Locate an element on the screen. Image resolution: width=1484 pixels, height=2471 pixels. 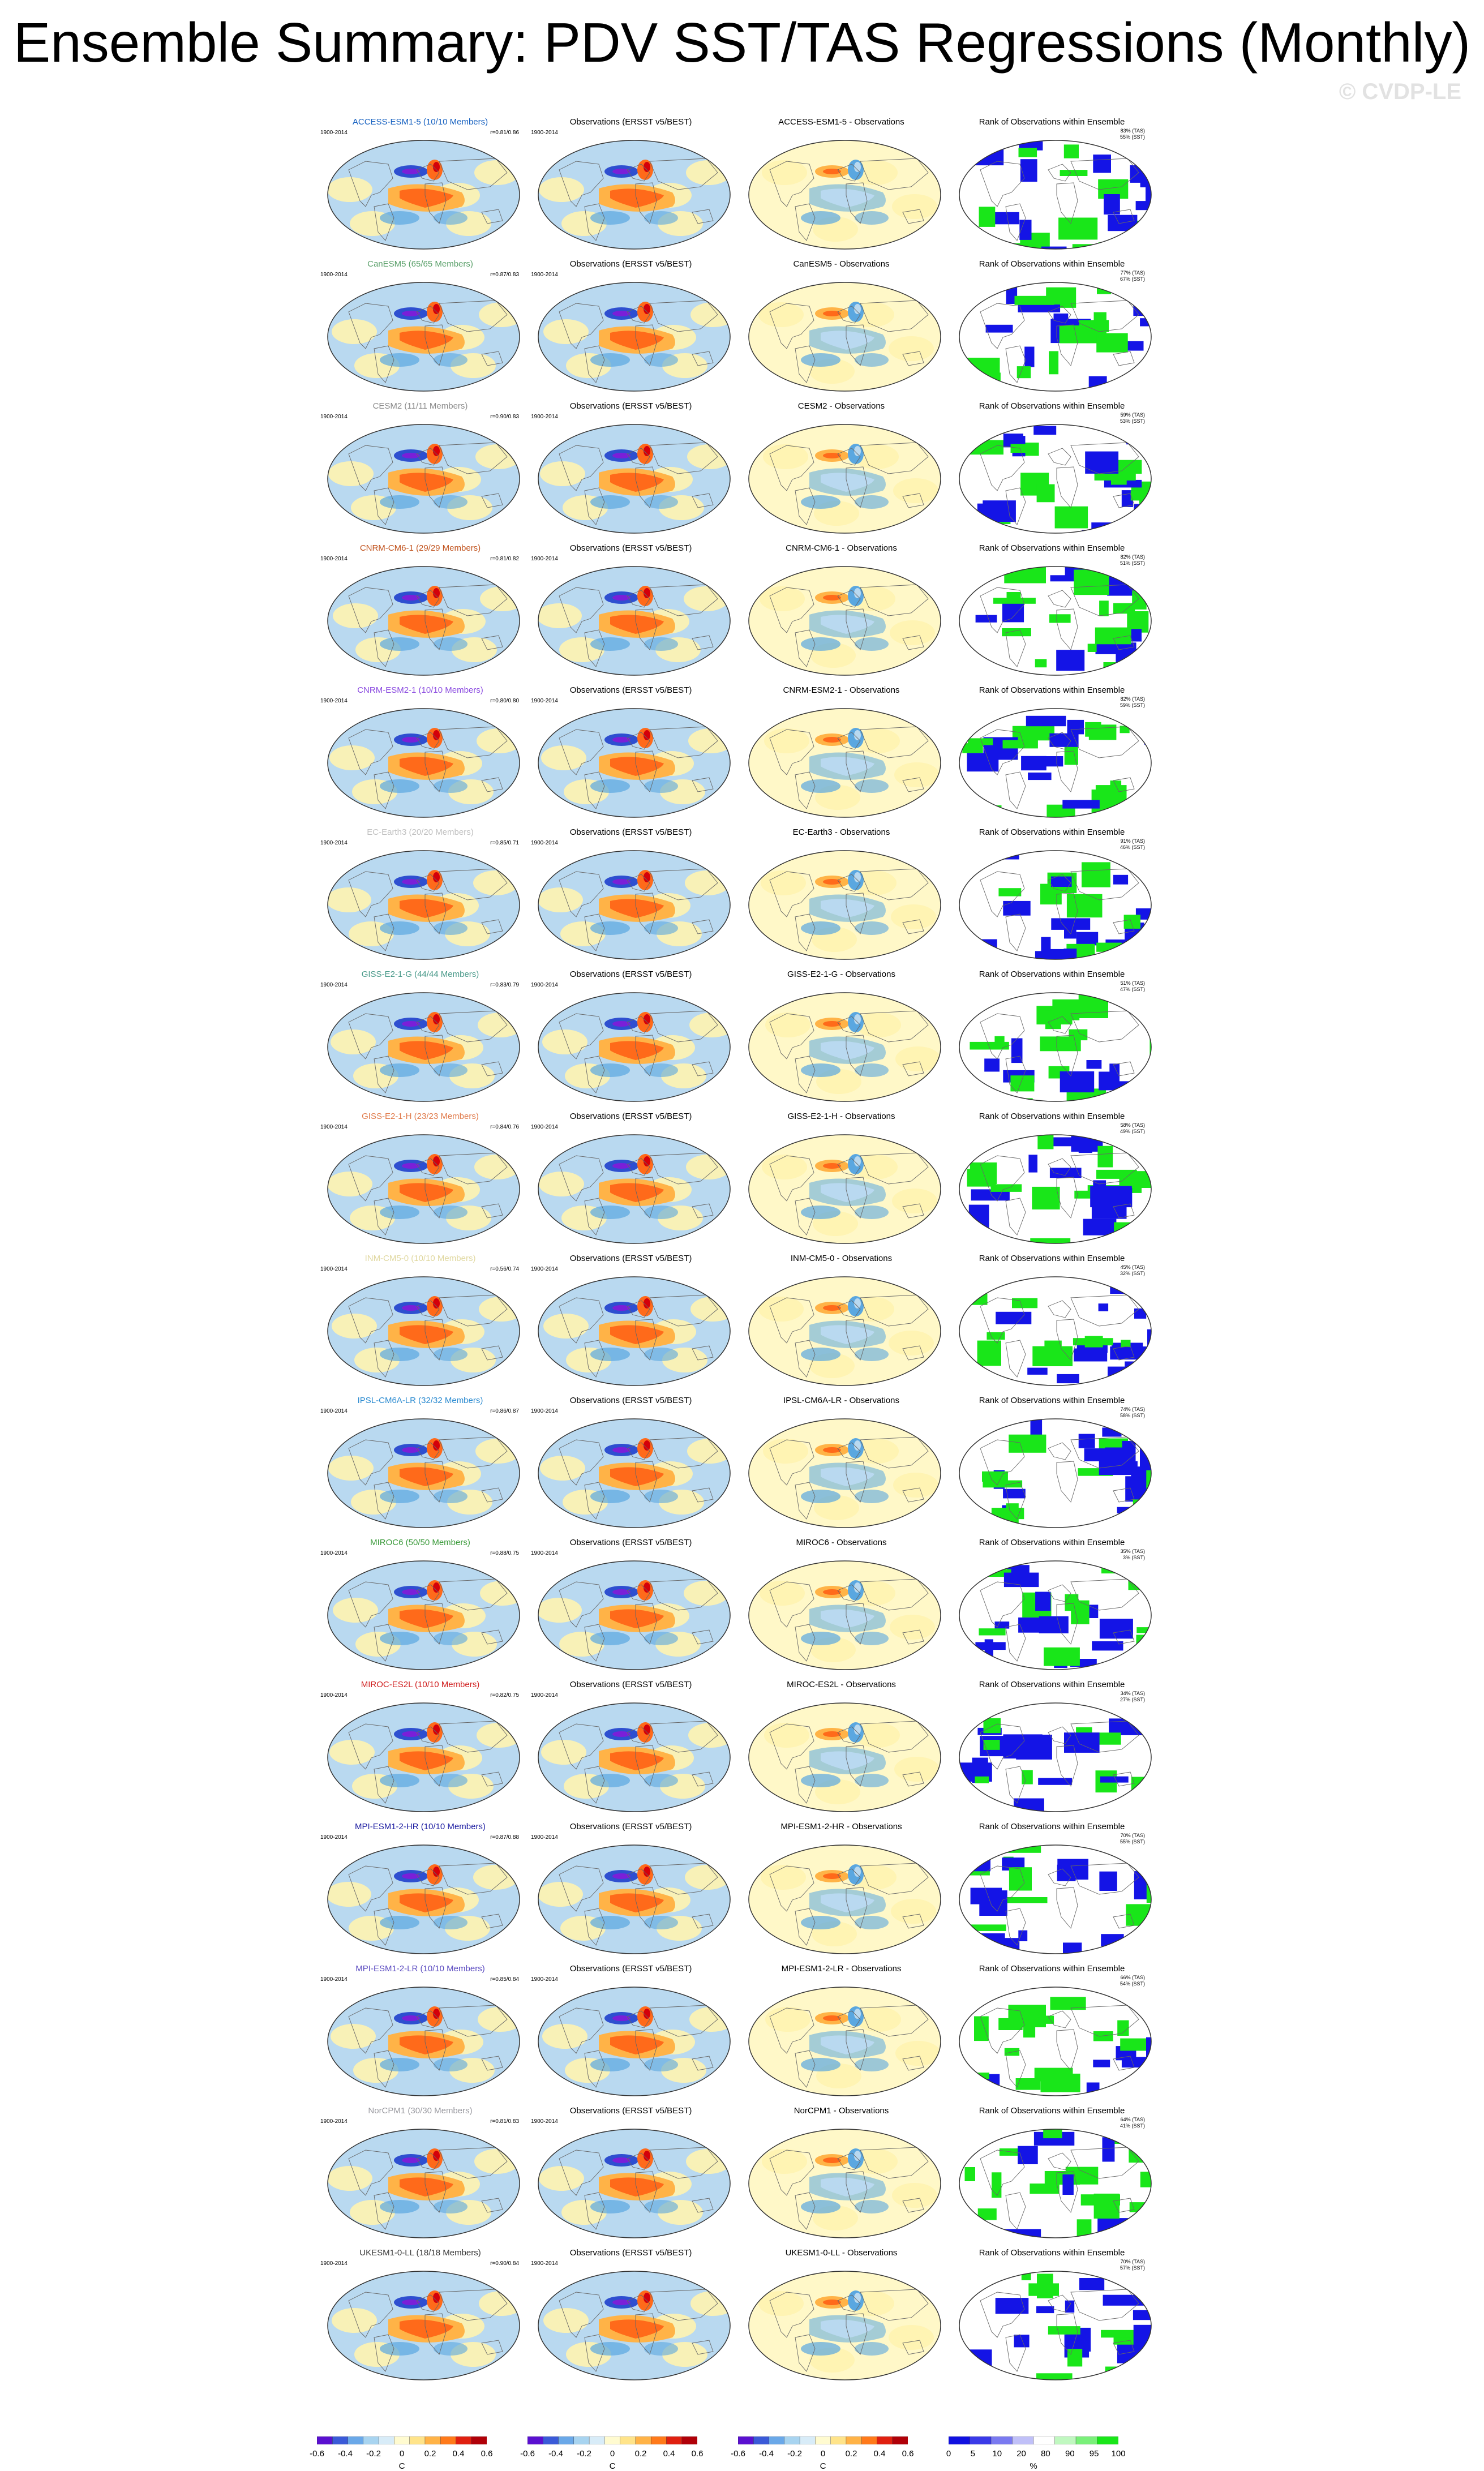
diff-panel: CESM2 - Observations is located at coordinates (841, 465).